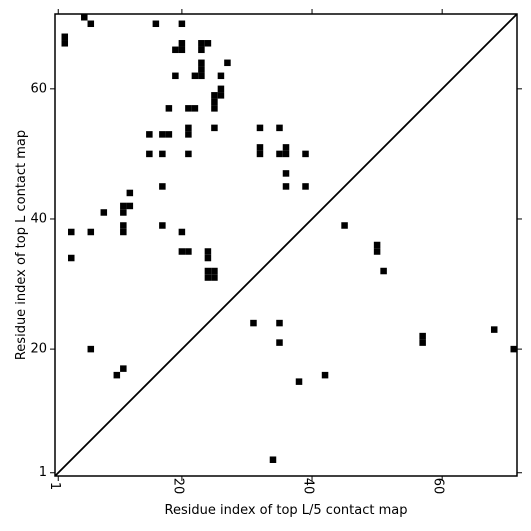 The width and height of the screenshot is (531, 531). I want to click on y-axis-label: Residue index of top L contact map, so click(21, 245).